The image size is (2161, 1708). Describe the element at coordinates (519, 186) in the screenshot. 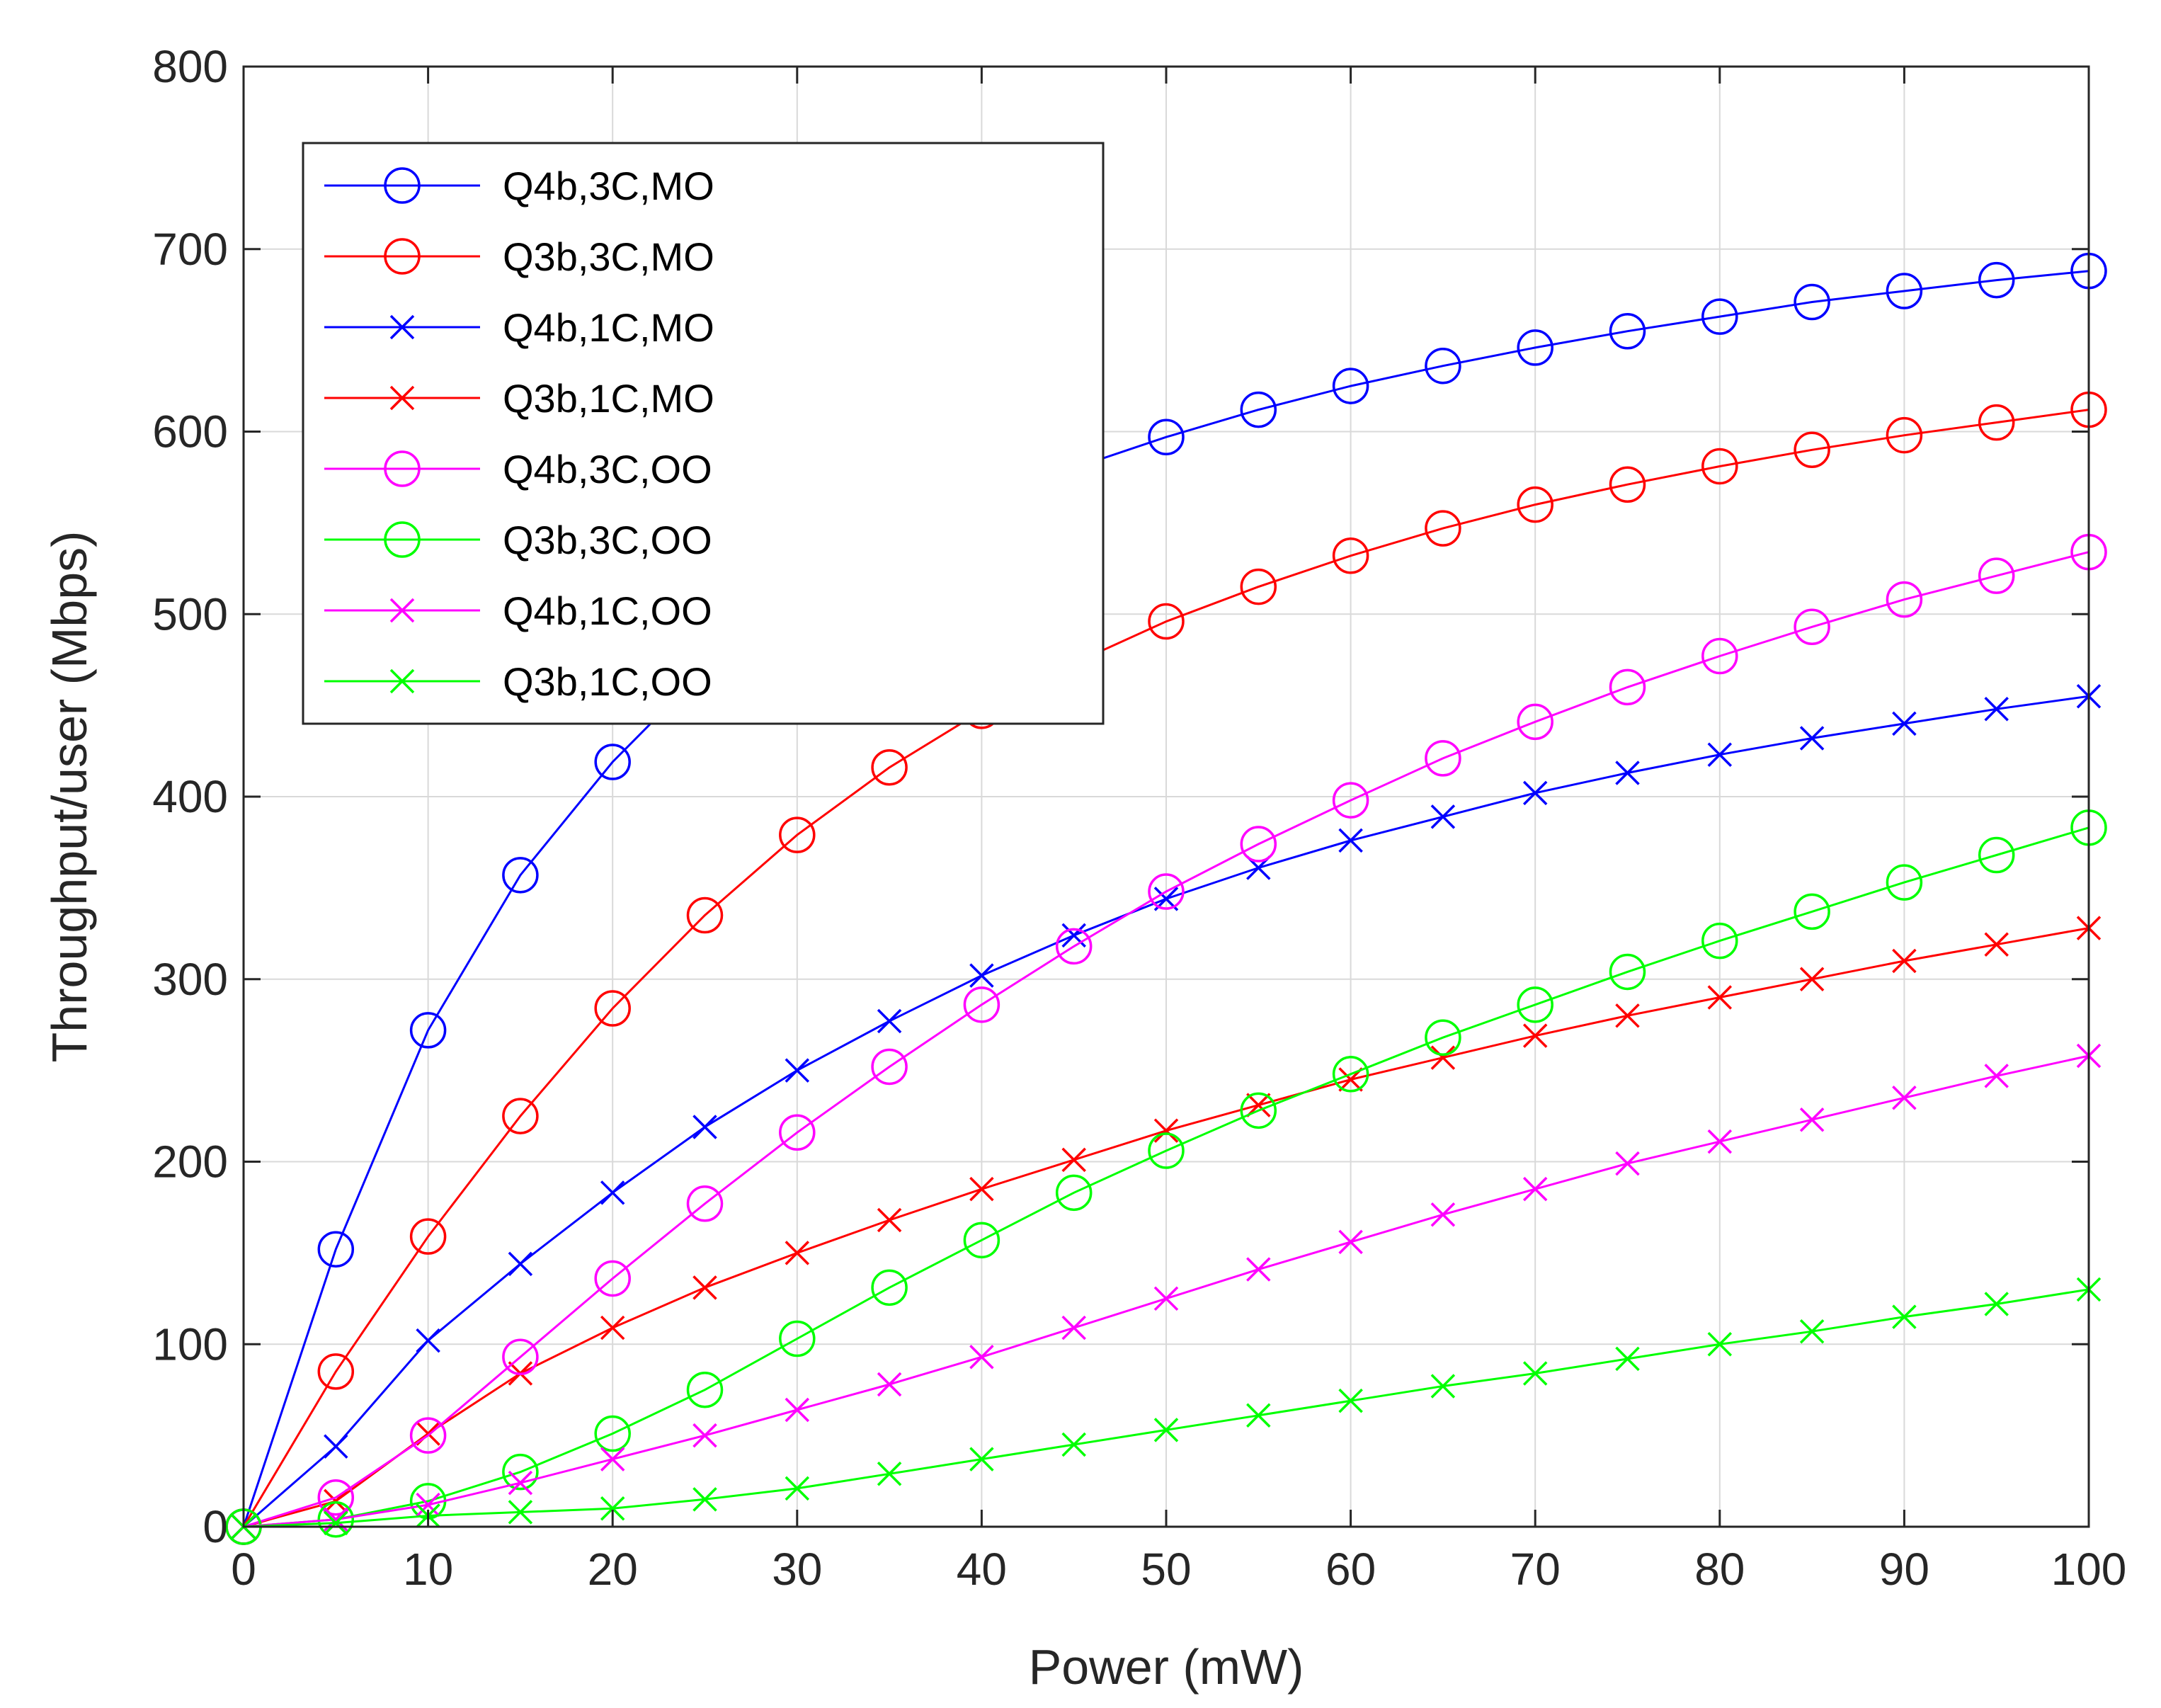

I see `legend-entry-q4b-3c-mo: Q4b,3C,MO` at that location.